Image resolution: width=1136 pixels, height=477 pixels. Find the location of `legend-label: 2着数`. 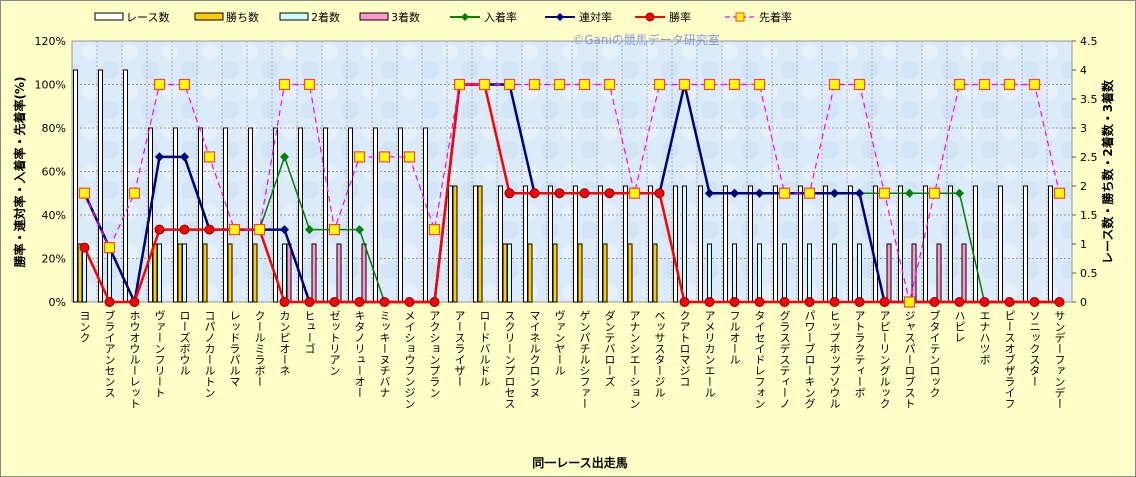

legend-label: 2着数 is located at coordinates (325, 17).